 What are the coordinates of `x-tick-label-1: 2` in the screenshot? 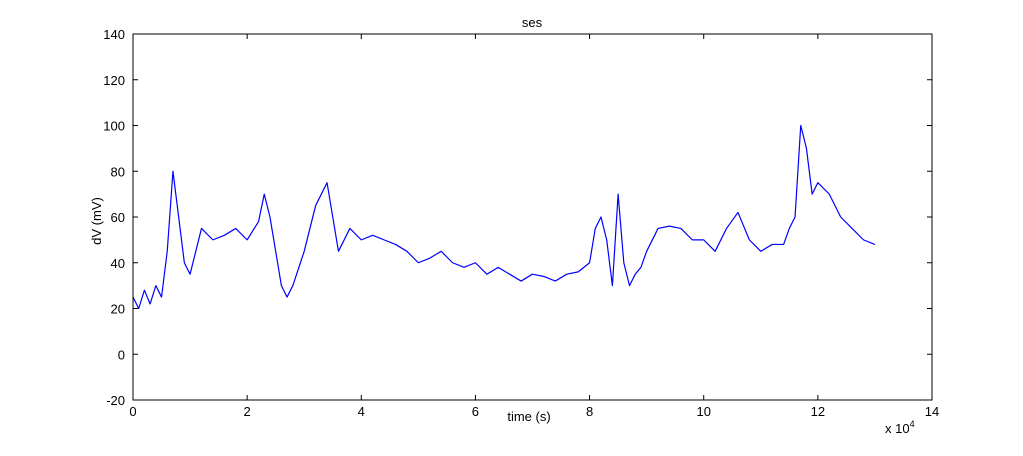 It's located at (247, 411).